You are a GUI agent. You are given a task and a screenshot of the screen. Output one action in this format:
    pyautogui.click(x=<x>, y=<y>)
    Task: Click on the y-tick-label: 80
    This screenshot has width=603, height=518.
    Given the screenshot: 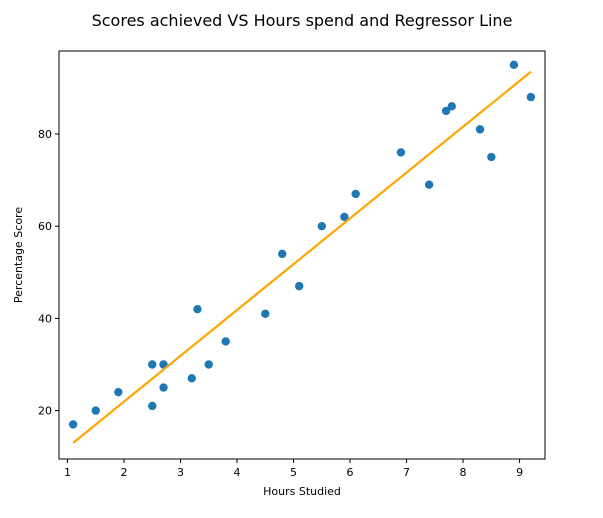 What is the action you would take?
    pyautogui.click(x=45, y=134)
    